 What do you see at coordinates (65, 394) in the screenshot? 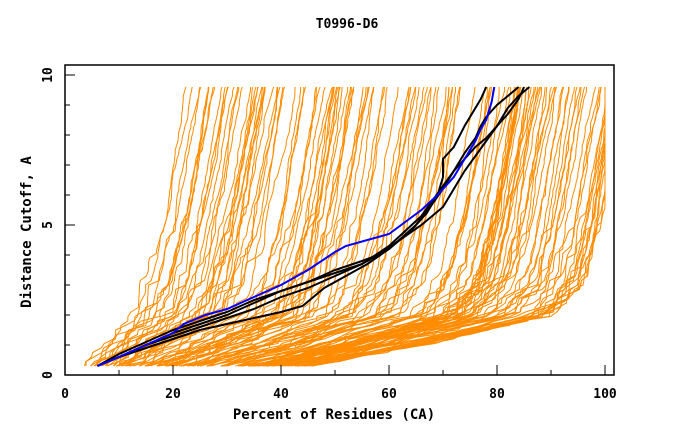
I see `x-tick-label: 0` at bounding box center [65, 394].